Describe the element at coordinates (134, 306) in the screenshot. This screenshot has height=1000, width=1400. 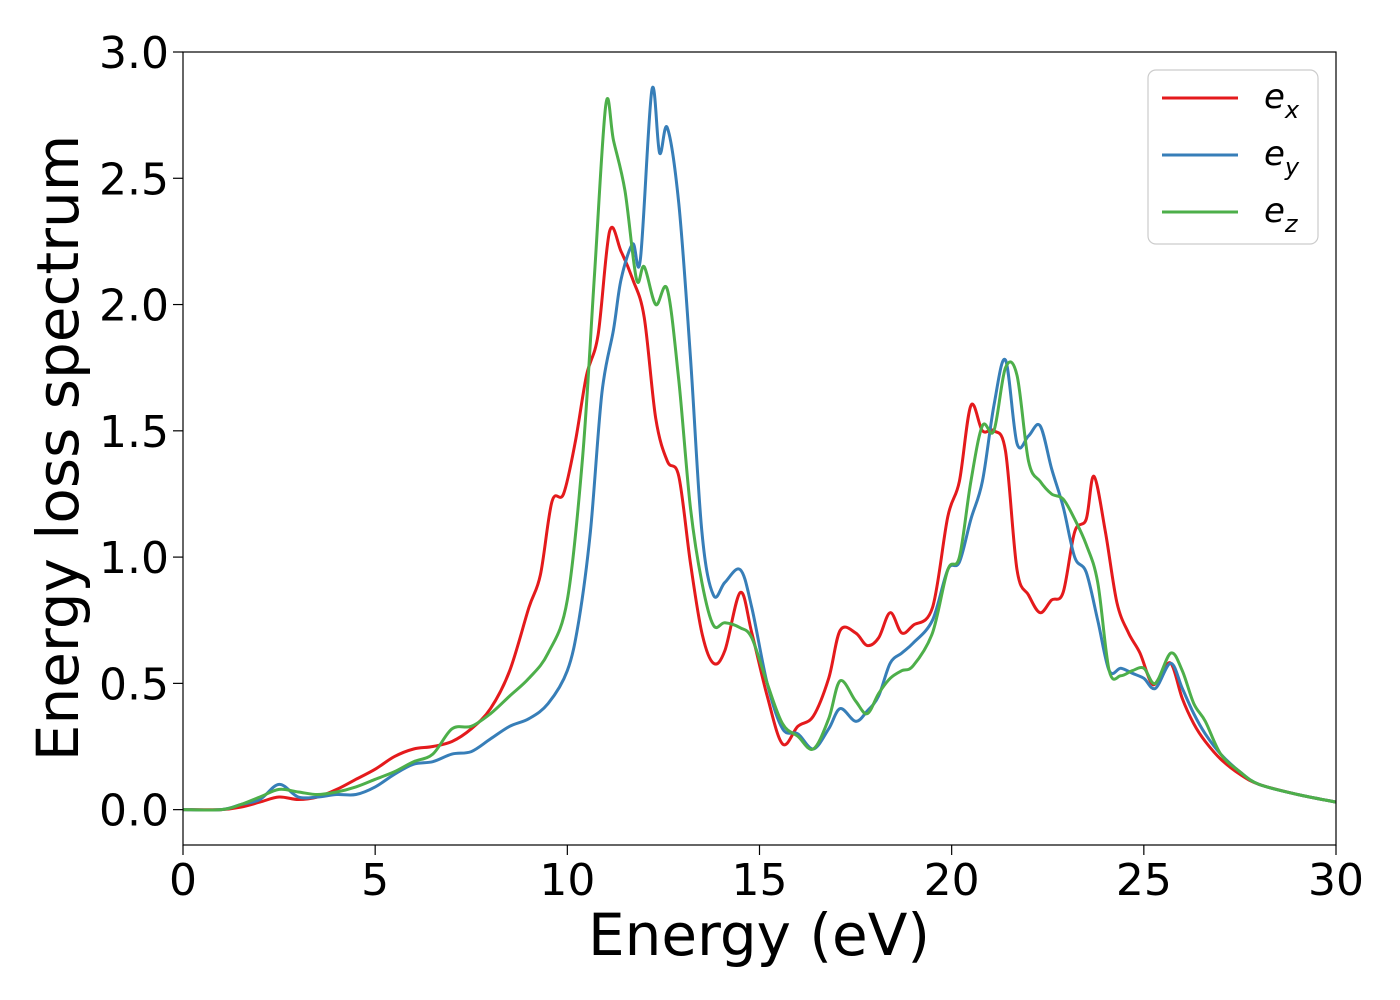
I see `y-tick-label: 2.0` at that location.